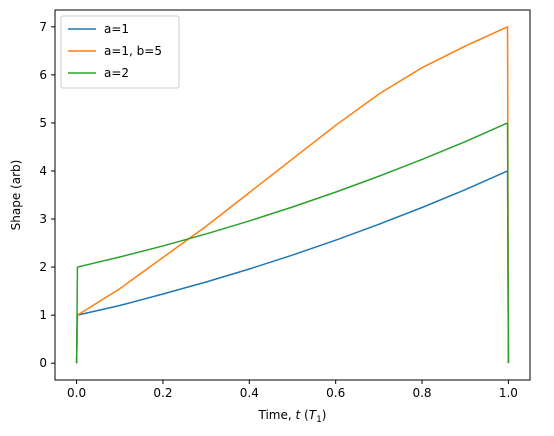  I want to click on legend-label-3: a=2, so click(116, 73).